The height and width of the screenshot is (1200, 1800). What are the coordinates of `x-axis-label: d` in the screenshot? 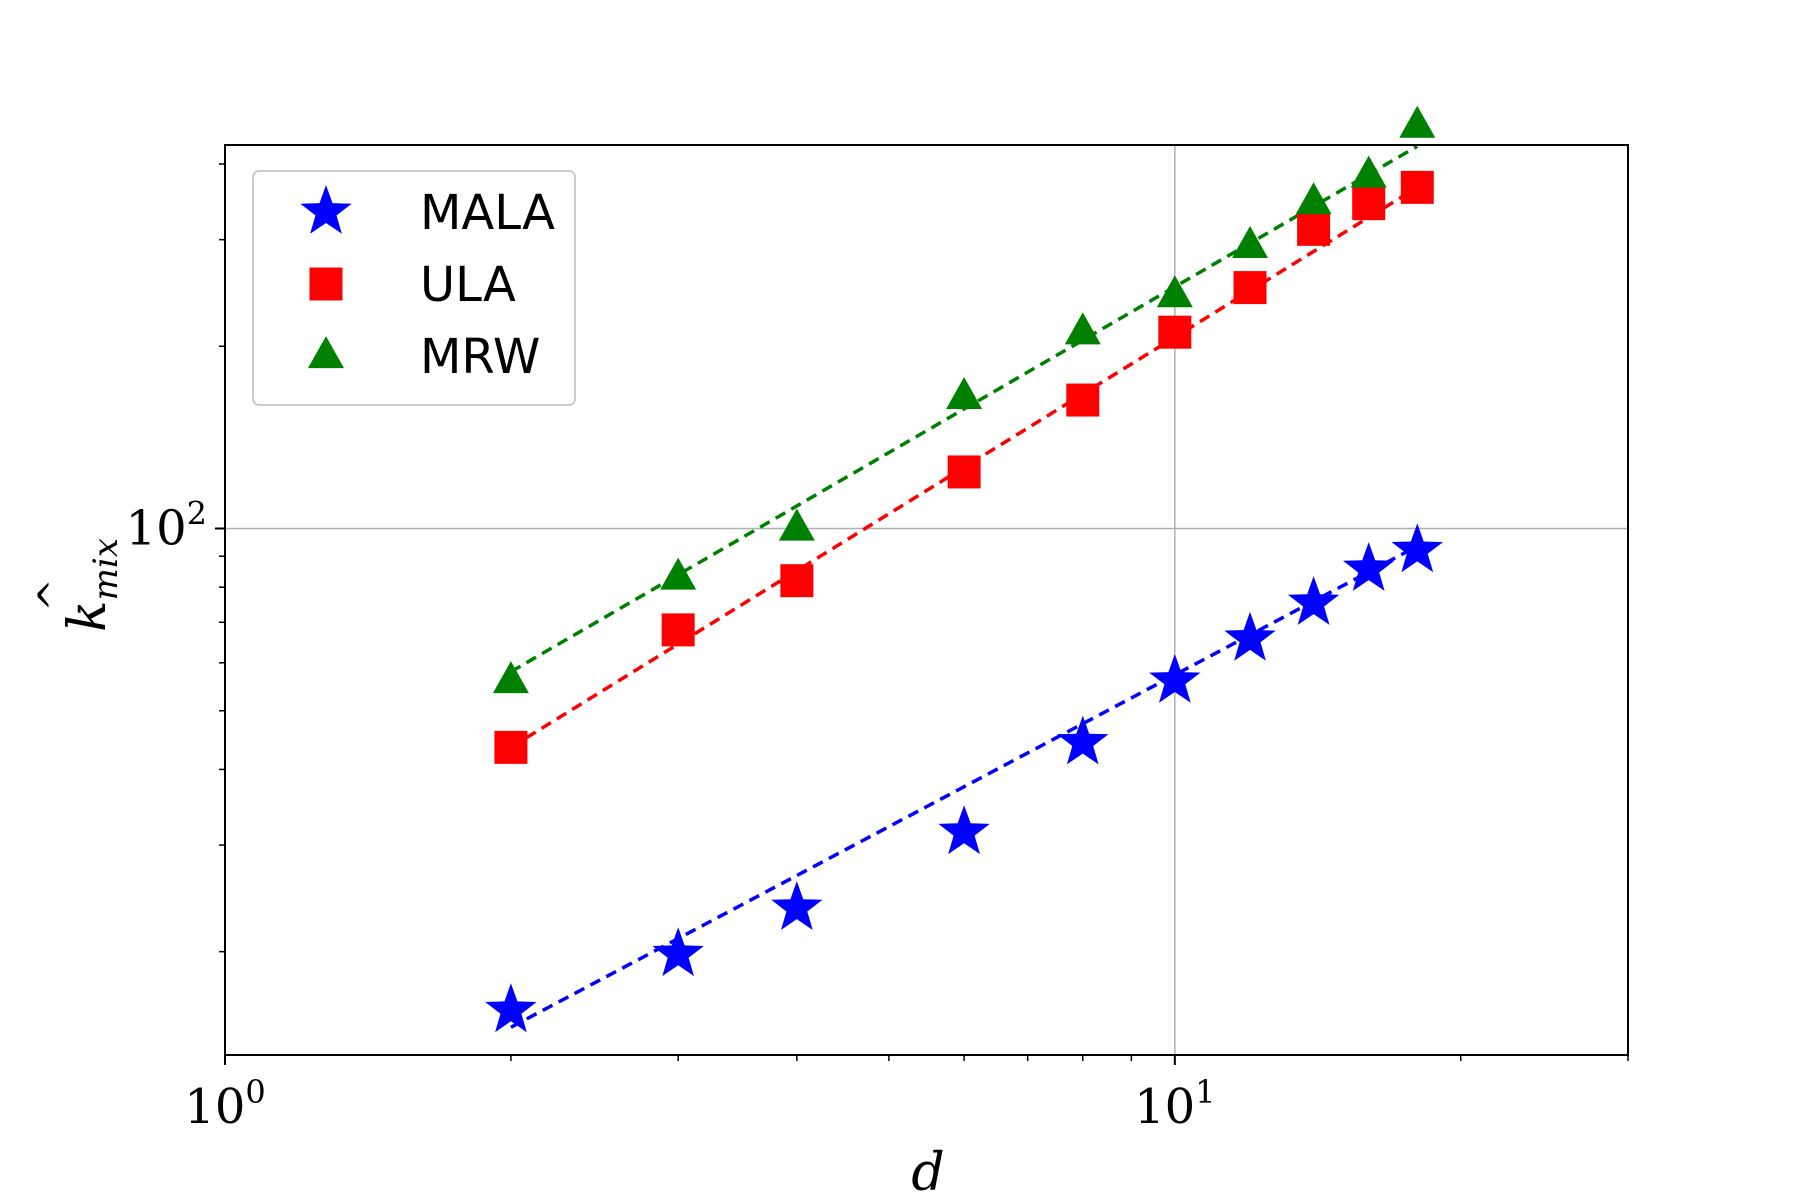 It's located at (927, 1171).